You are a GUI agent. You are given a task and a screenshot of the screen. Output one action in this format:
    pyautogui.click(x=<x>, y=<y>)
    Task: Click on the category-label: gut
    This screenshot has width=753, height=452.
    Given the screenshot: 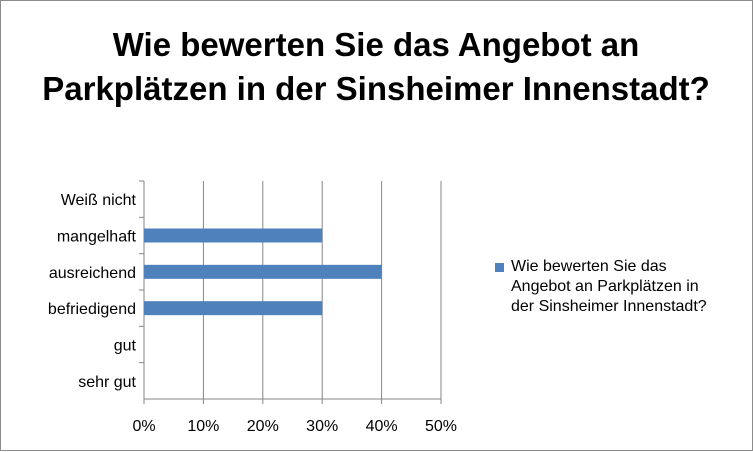 What is the action you would take?
    pyautogui.click(x=125, y=346)
    